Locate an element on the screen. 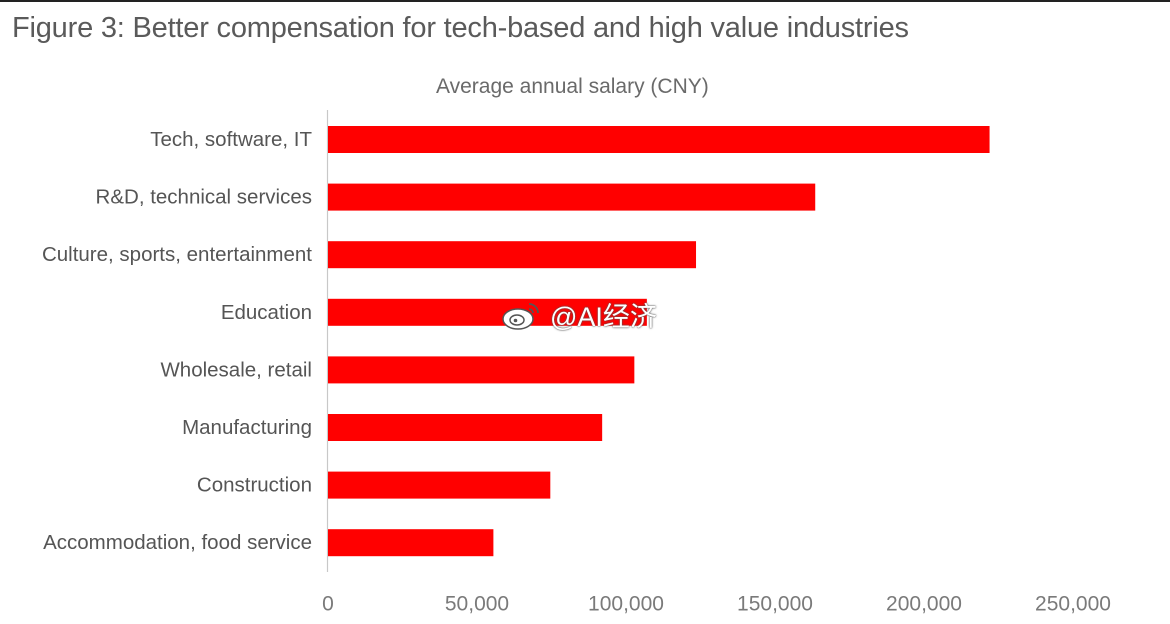 The height and width of the screenshot is (624, 1170). x-tick-label: 50,000 is located at coordinates (477, 604).